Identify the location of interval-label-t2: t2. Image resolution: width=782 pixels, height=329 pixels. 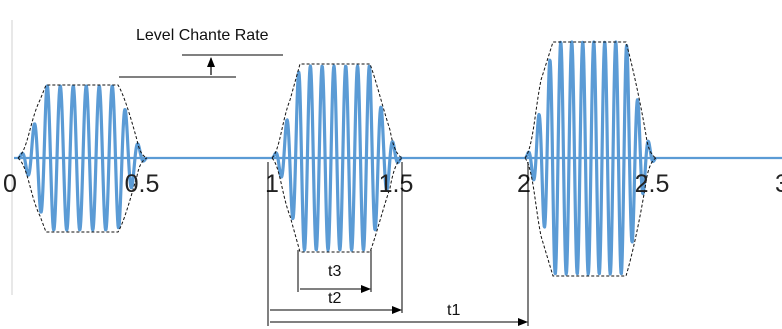
(334, 298).